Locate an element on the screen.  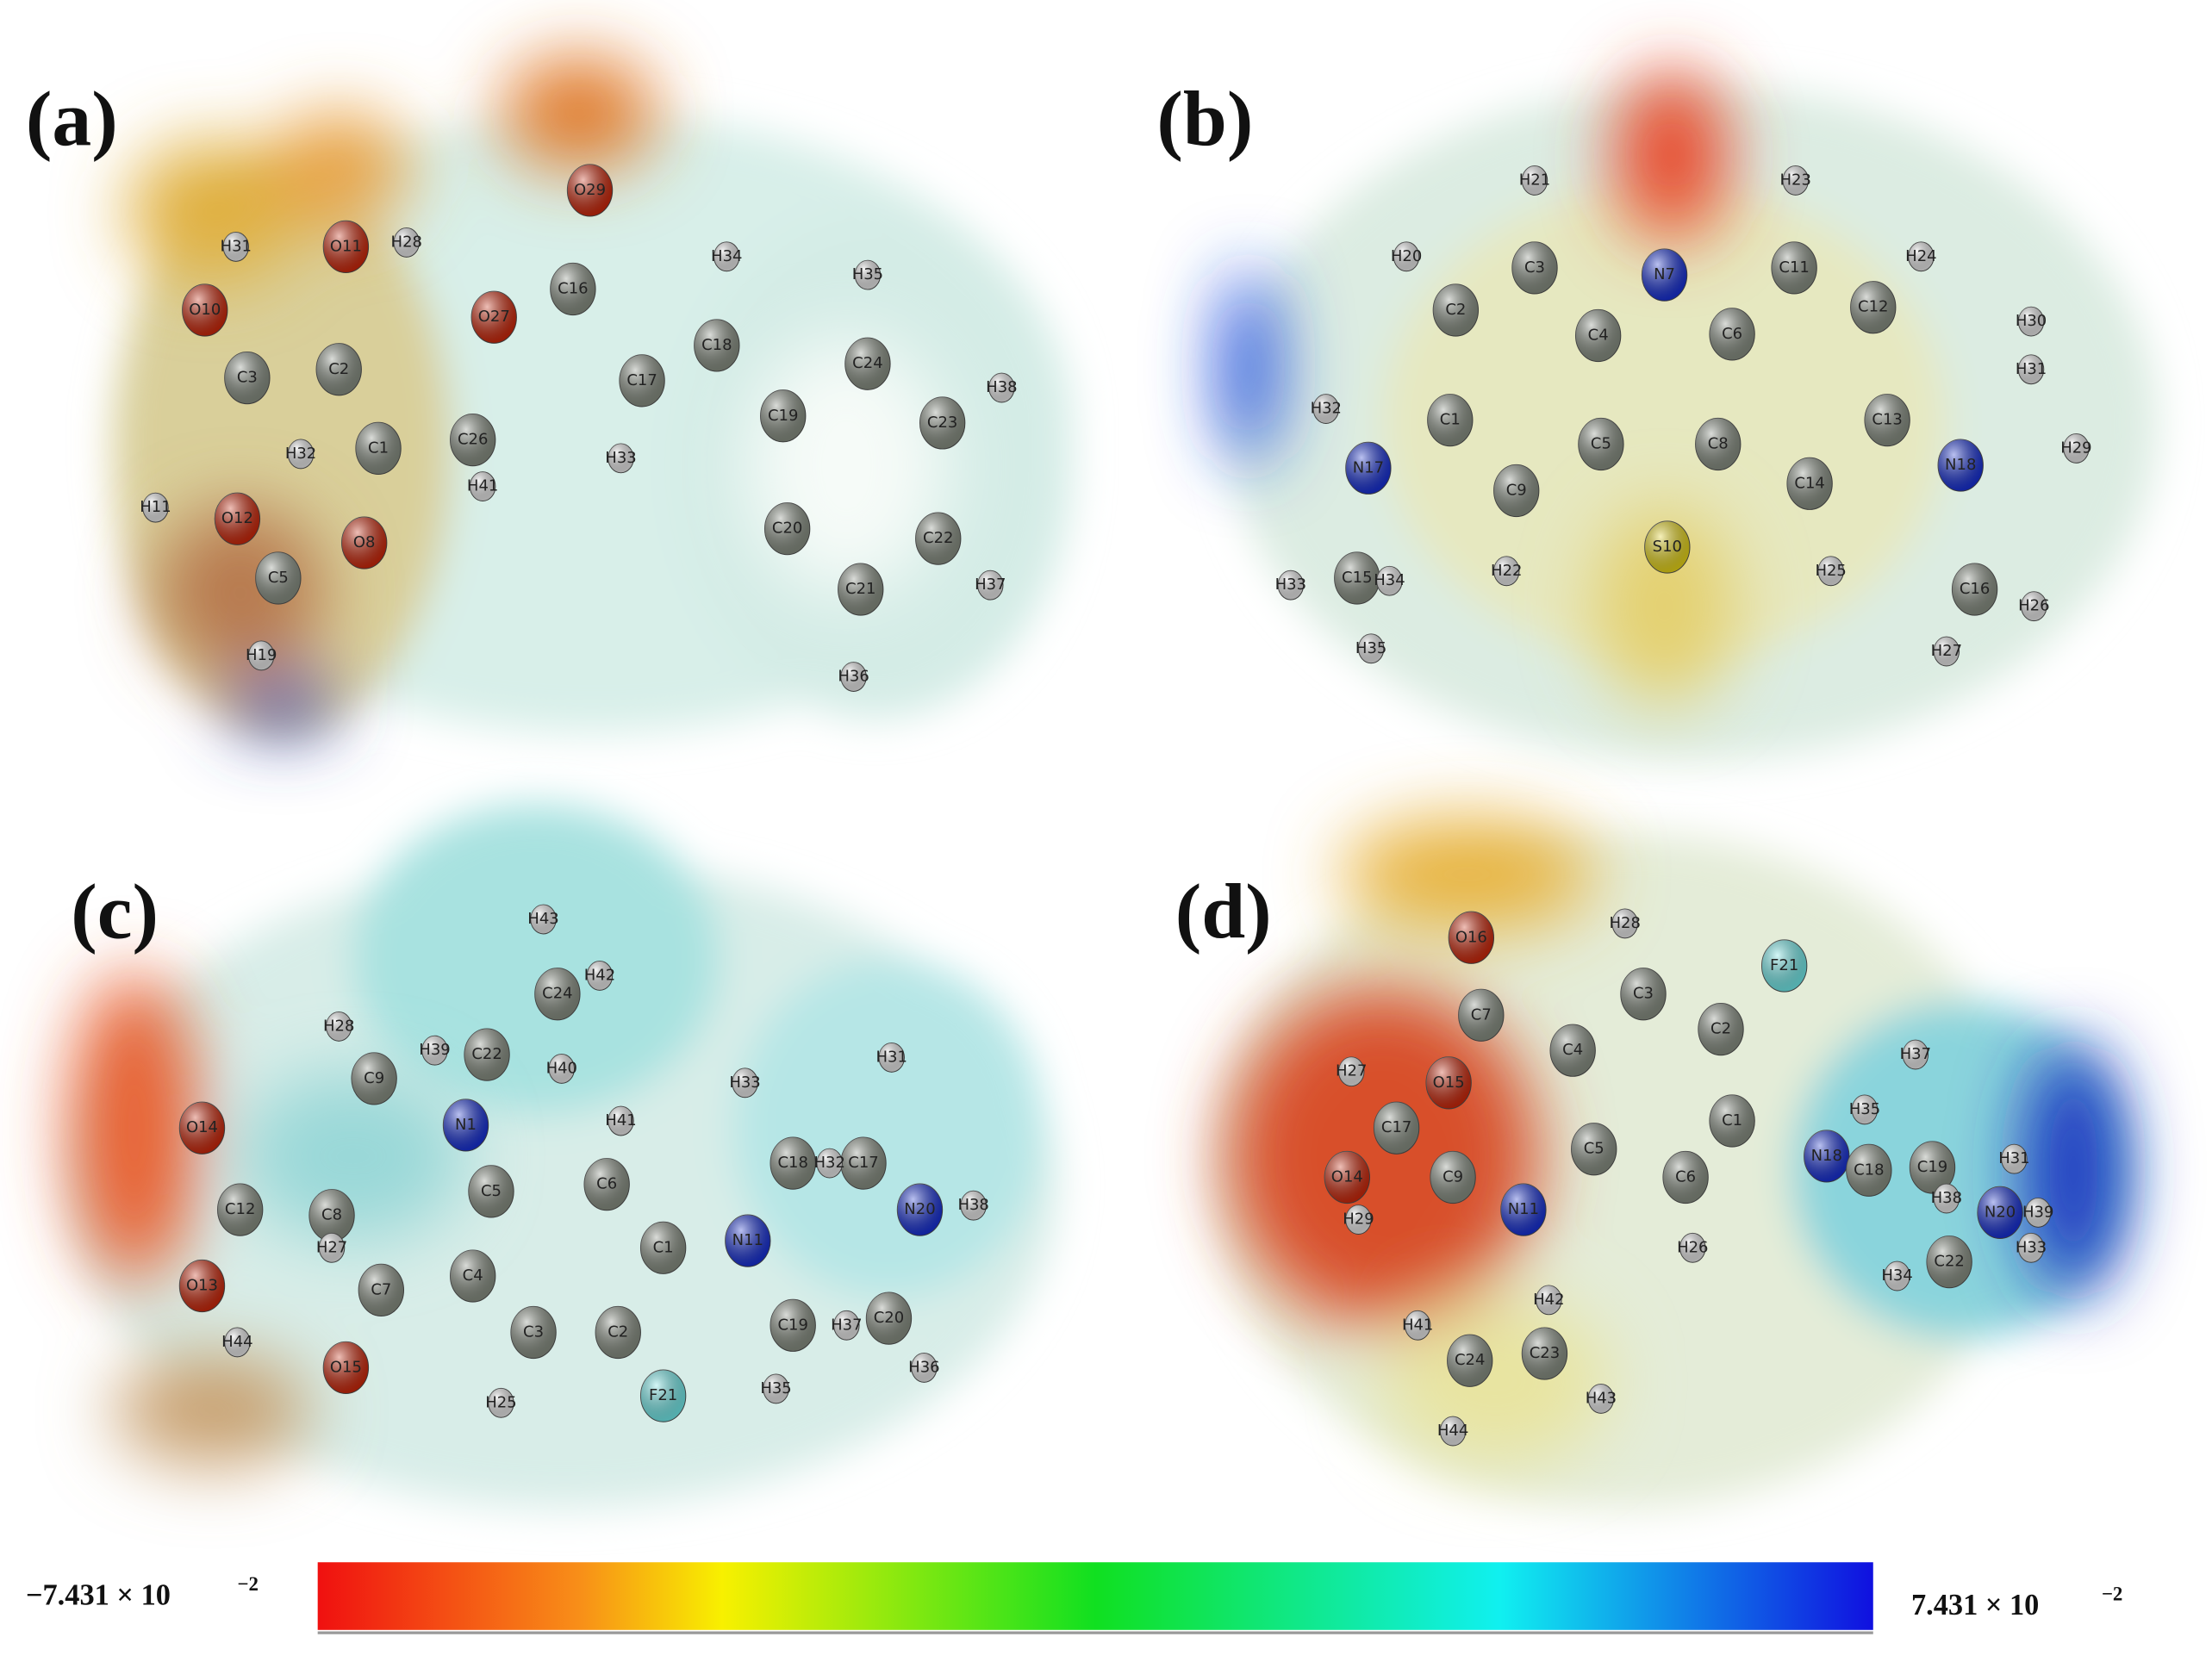
atom-label: S10 is located at coordinates (1667, 547).